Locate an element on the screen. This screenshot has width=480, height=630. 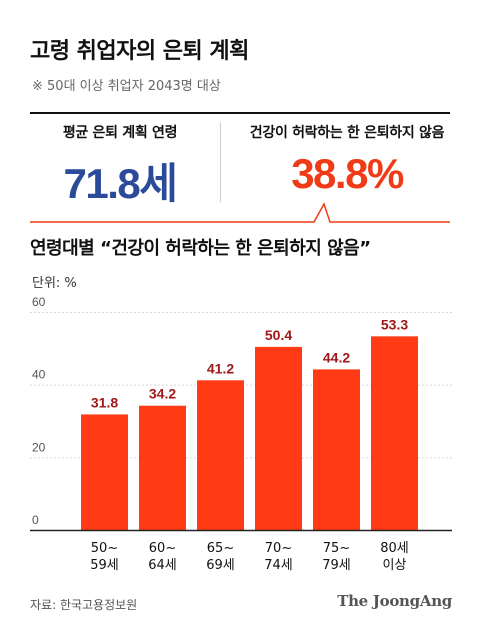
y-tick-label: 60 is located at coordinates (39, 302).